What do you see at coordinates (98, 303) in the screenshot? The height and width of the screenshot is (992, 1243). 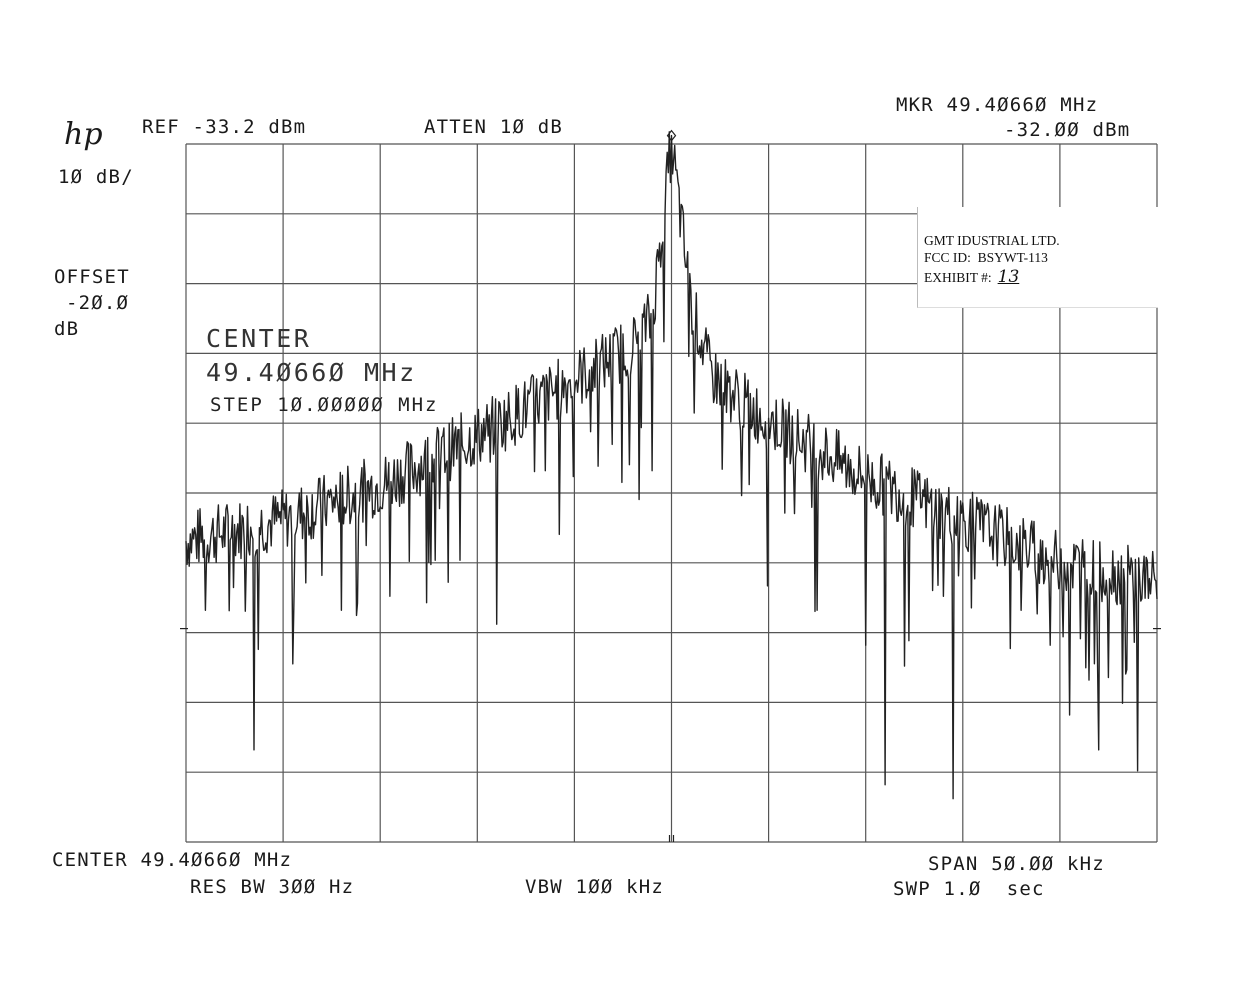 I see `offset-value: -2Ø.Ø` at bounding box center [98, 303].